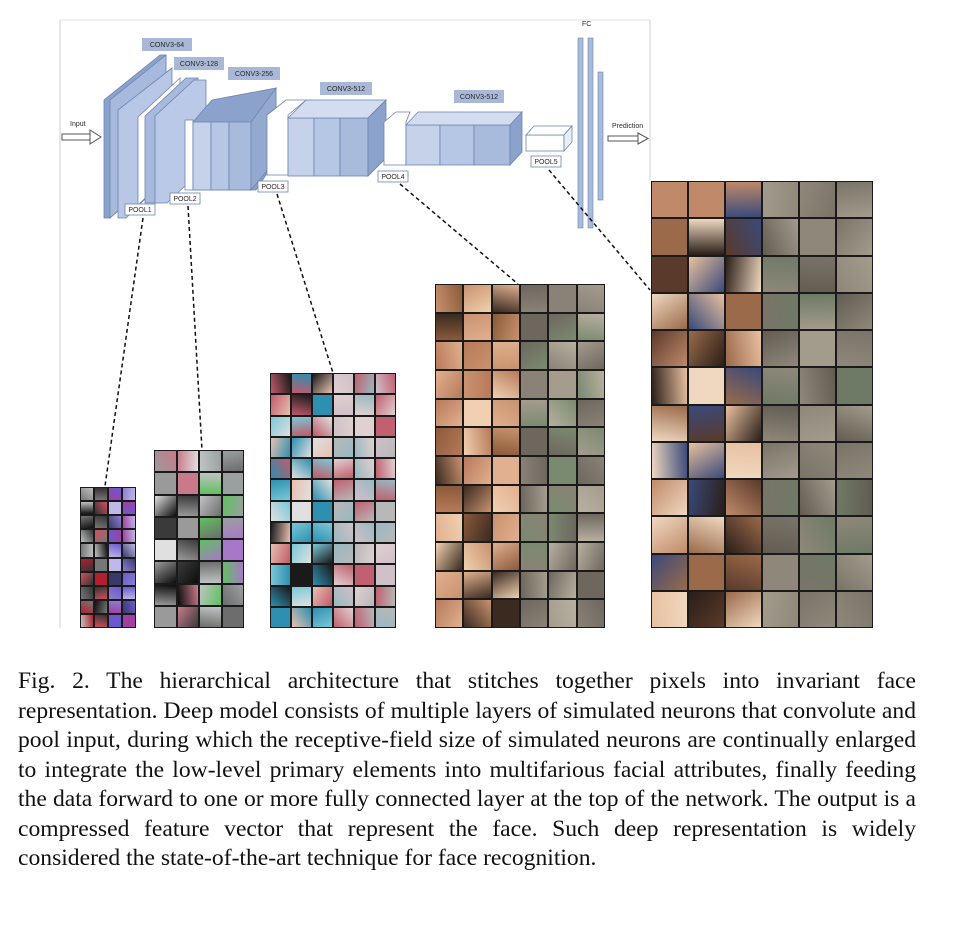 This screenshot has height=942, width=958. What do you see at coordinates (549, 138) in the screenshot?
I see `pool5-block` at bounding box center [549, 138].